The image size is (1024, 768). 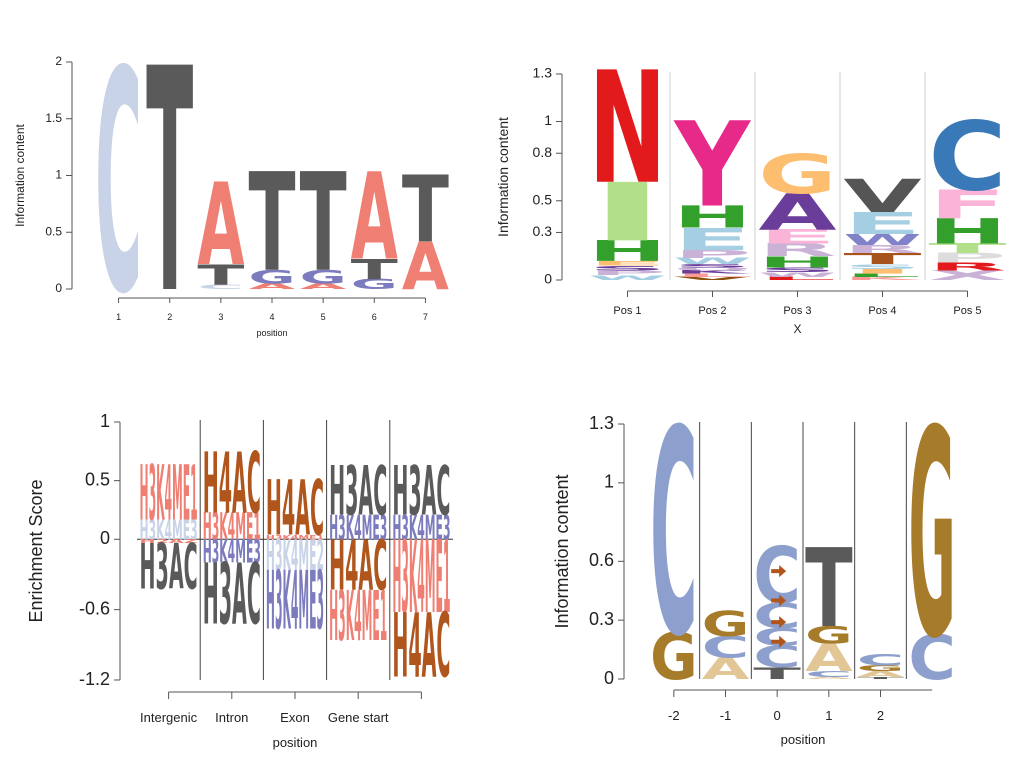 I want to click on logo-letter: Q, so click(x=712, y=269).